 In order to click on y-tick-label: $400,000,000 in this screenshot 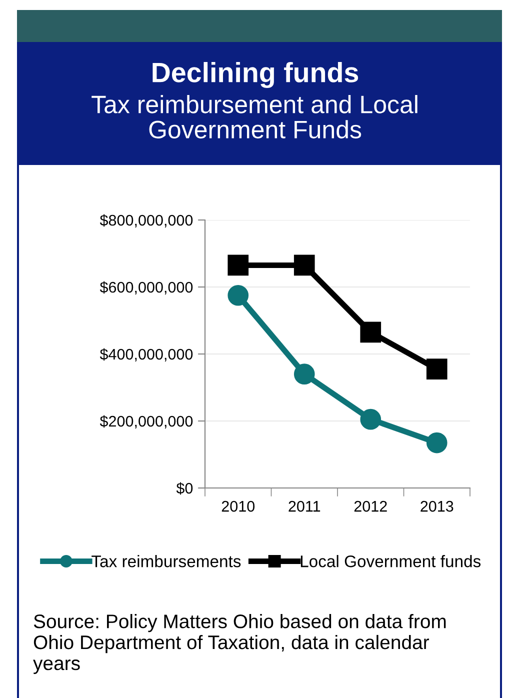, I will do `click(146, 355)`.